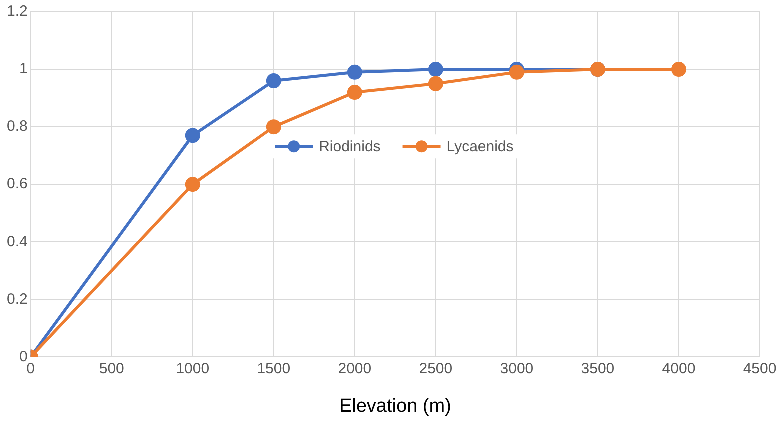  Describe the element at coordinates (17, 241) in the screenshot. I see `y-tick-label: 0.4` at that location.